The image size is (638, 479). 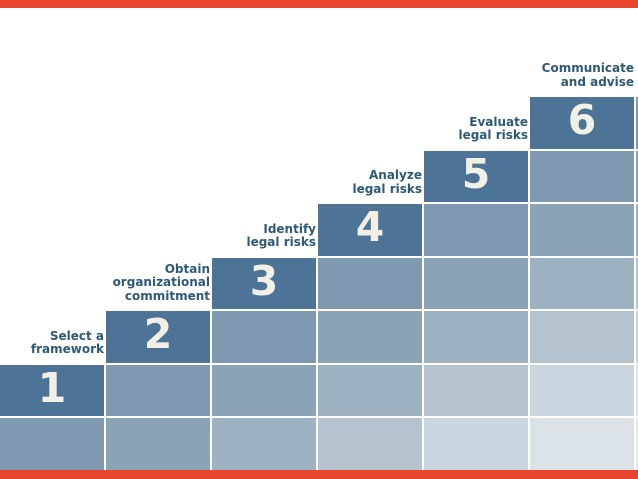 What do you see at coordinates (587, 68) in the screenshot?
I see `step-label-line: Communicate` at bounding box center [587, 68].